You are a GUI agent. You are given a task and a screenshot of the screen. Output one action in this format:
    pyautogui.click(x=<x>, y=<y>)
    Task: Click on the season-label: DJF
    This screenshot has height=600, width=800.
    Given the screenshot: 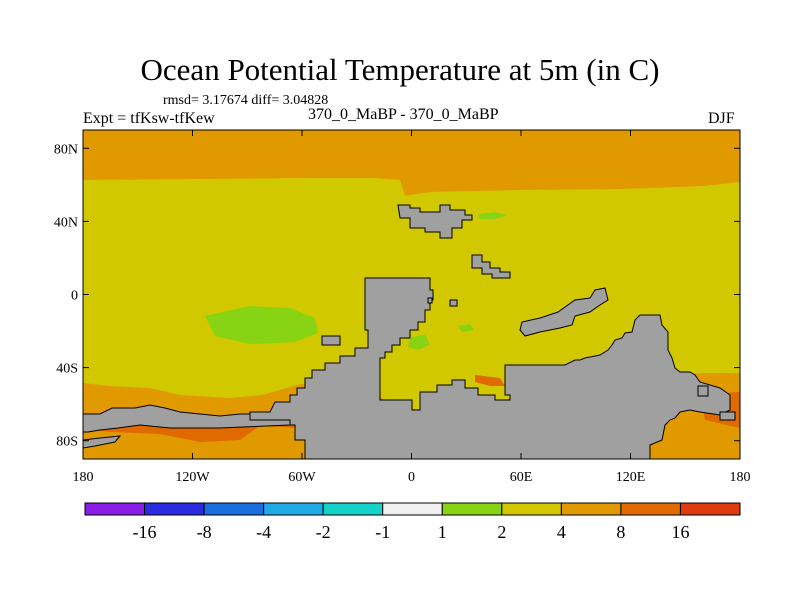 What is the action you would take?
    pyautogui.click(x=721, y=118)
    